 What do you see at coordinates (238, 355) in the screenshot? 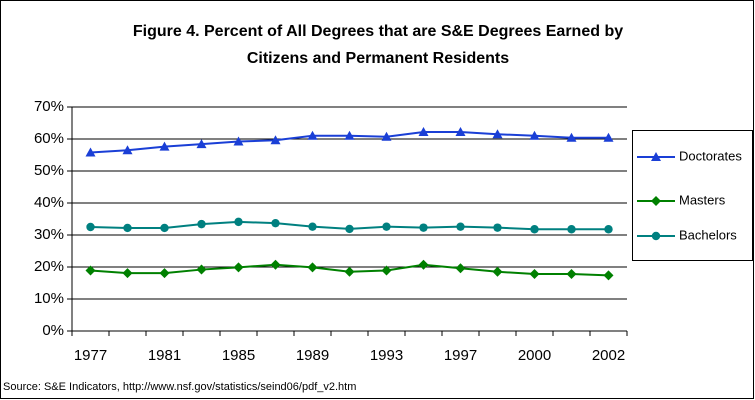
I see `x-tick-label: 1985` at bounding box center [238, 355].